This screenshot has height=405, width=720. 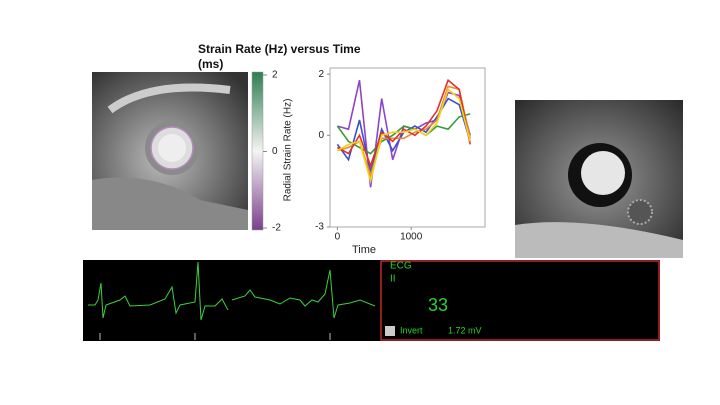 What do you see at coordinates (319, 227) in the screenshot?
I see `y-tick-label: -3` at bounding box center [319, 227].